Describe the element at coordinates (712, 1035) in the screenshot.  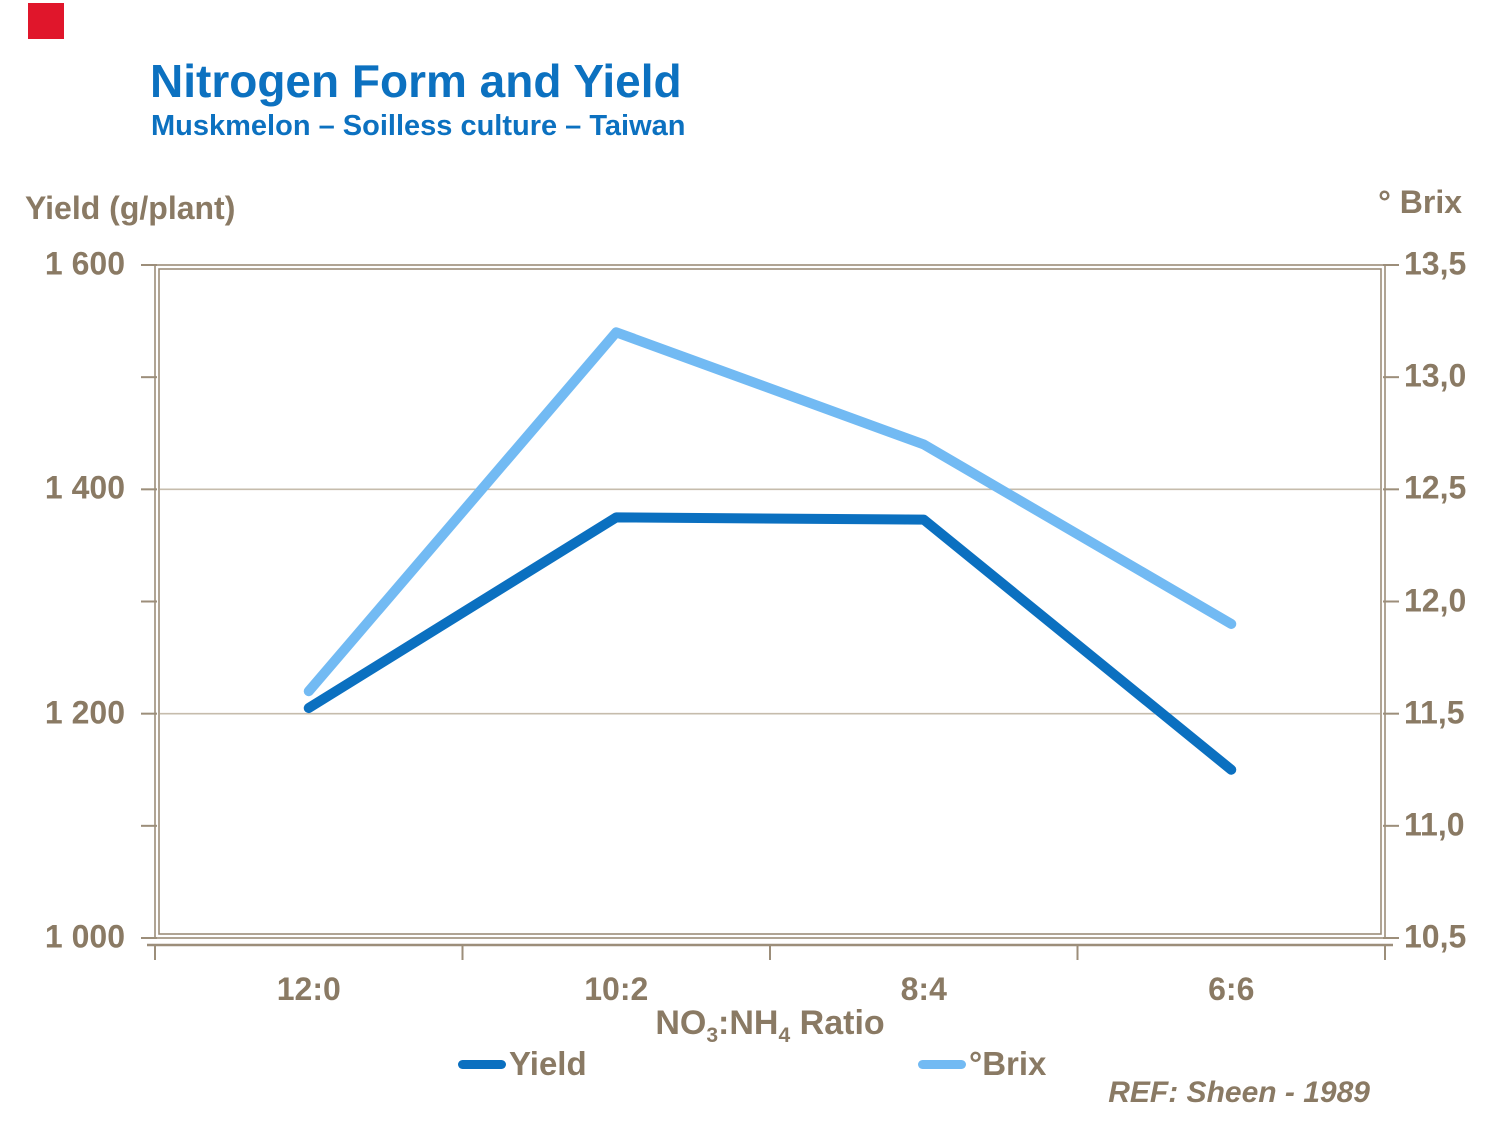
I see `x-axis-title-subscript: 3` at that location.